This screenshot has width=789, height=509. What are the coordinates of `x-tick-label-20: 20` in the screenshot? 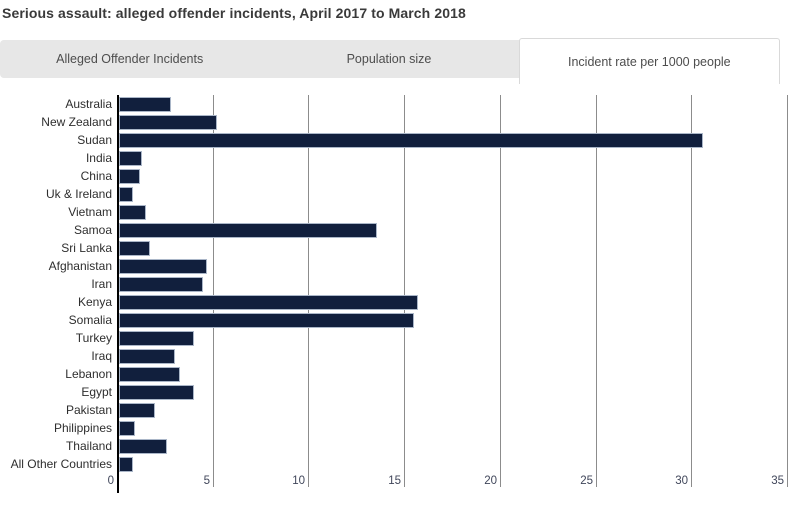 It's located at (490, 481).